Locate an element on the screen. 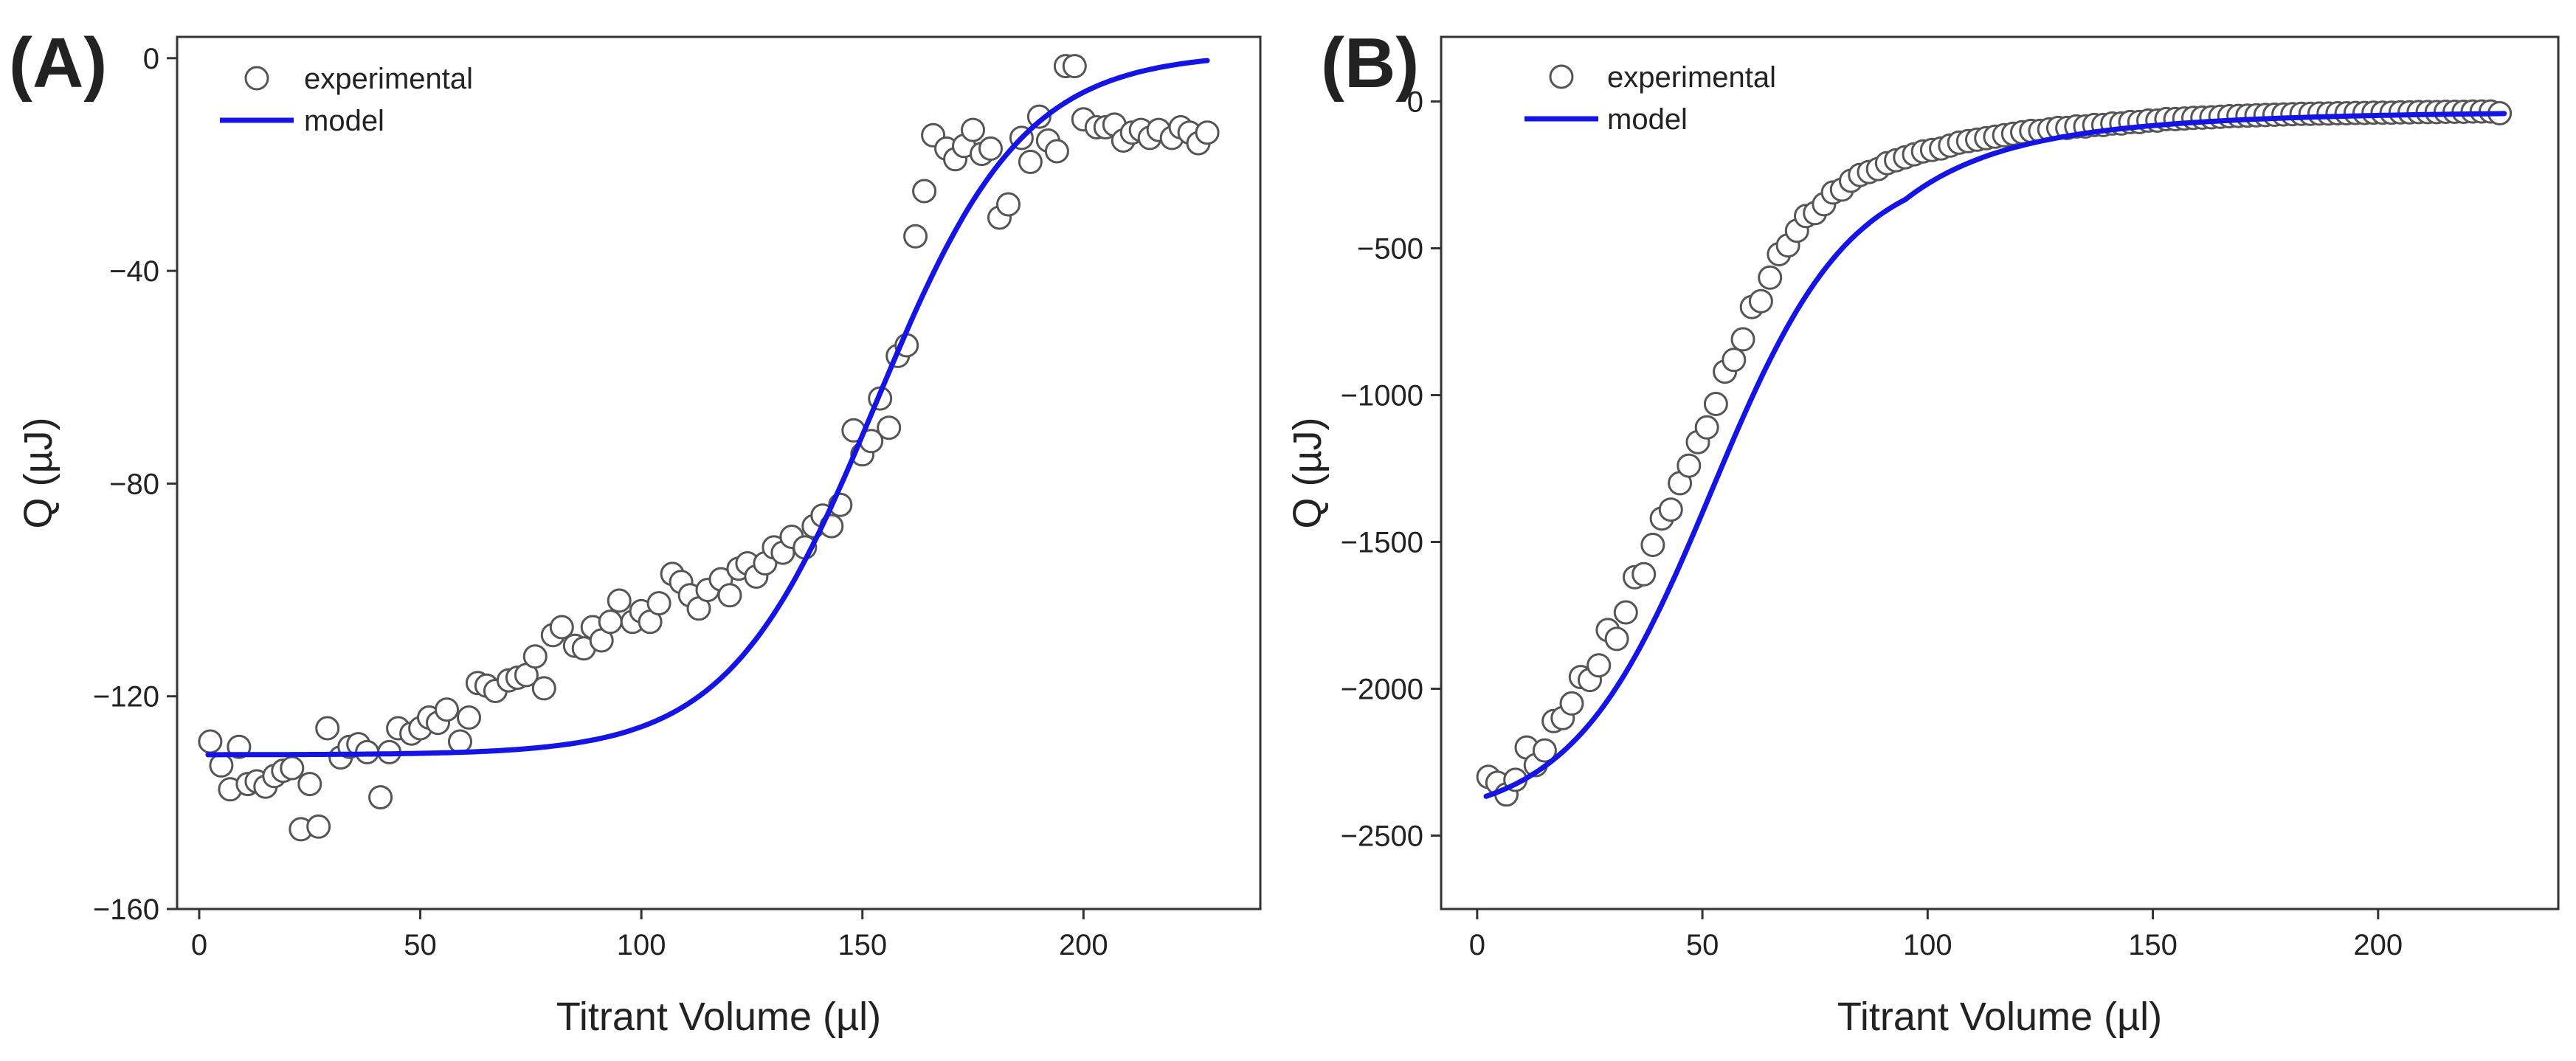  panel-a-legend-label-experimental: experimental is located at coordinates (389, 79).